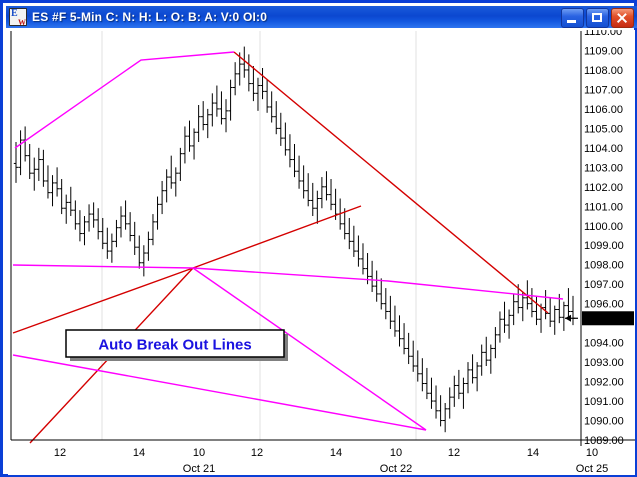 The width and height of the screenshot is (637, 477). Describe the element at coordinates (603, 168) in the screenshot. I see `price-tick-label: 1103.00` at that location.